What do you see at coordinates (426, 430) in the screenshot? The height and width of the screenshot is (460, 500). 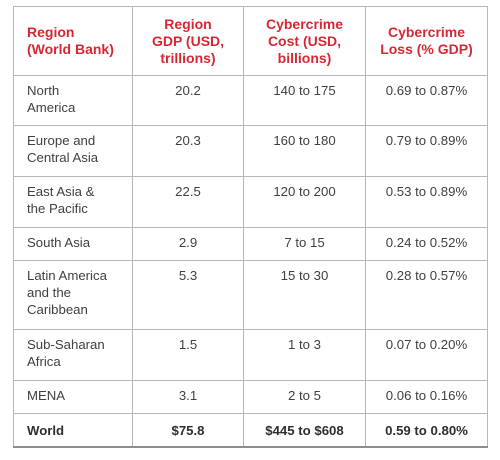 I see `total-loss-cell: 0.59 to 0.80%` at bounding box center [426, 430].